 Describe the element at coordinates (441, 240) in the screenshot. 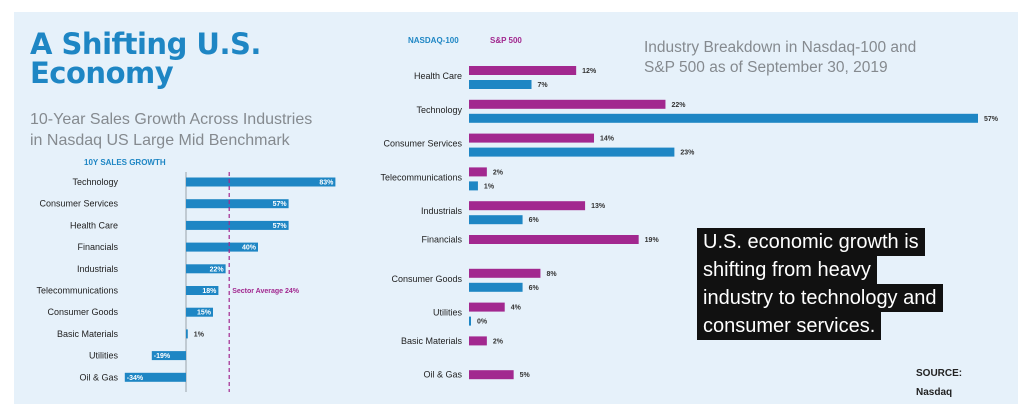

I see `right-category-label-financials: Financials` at that location.